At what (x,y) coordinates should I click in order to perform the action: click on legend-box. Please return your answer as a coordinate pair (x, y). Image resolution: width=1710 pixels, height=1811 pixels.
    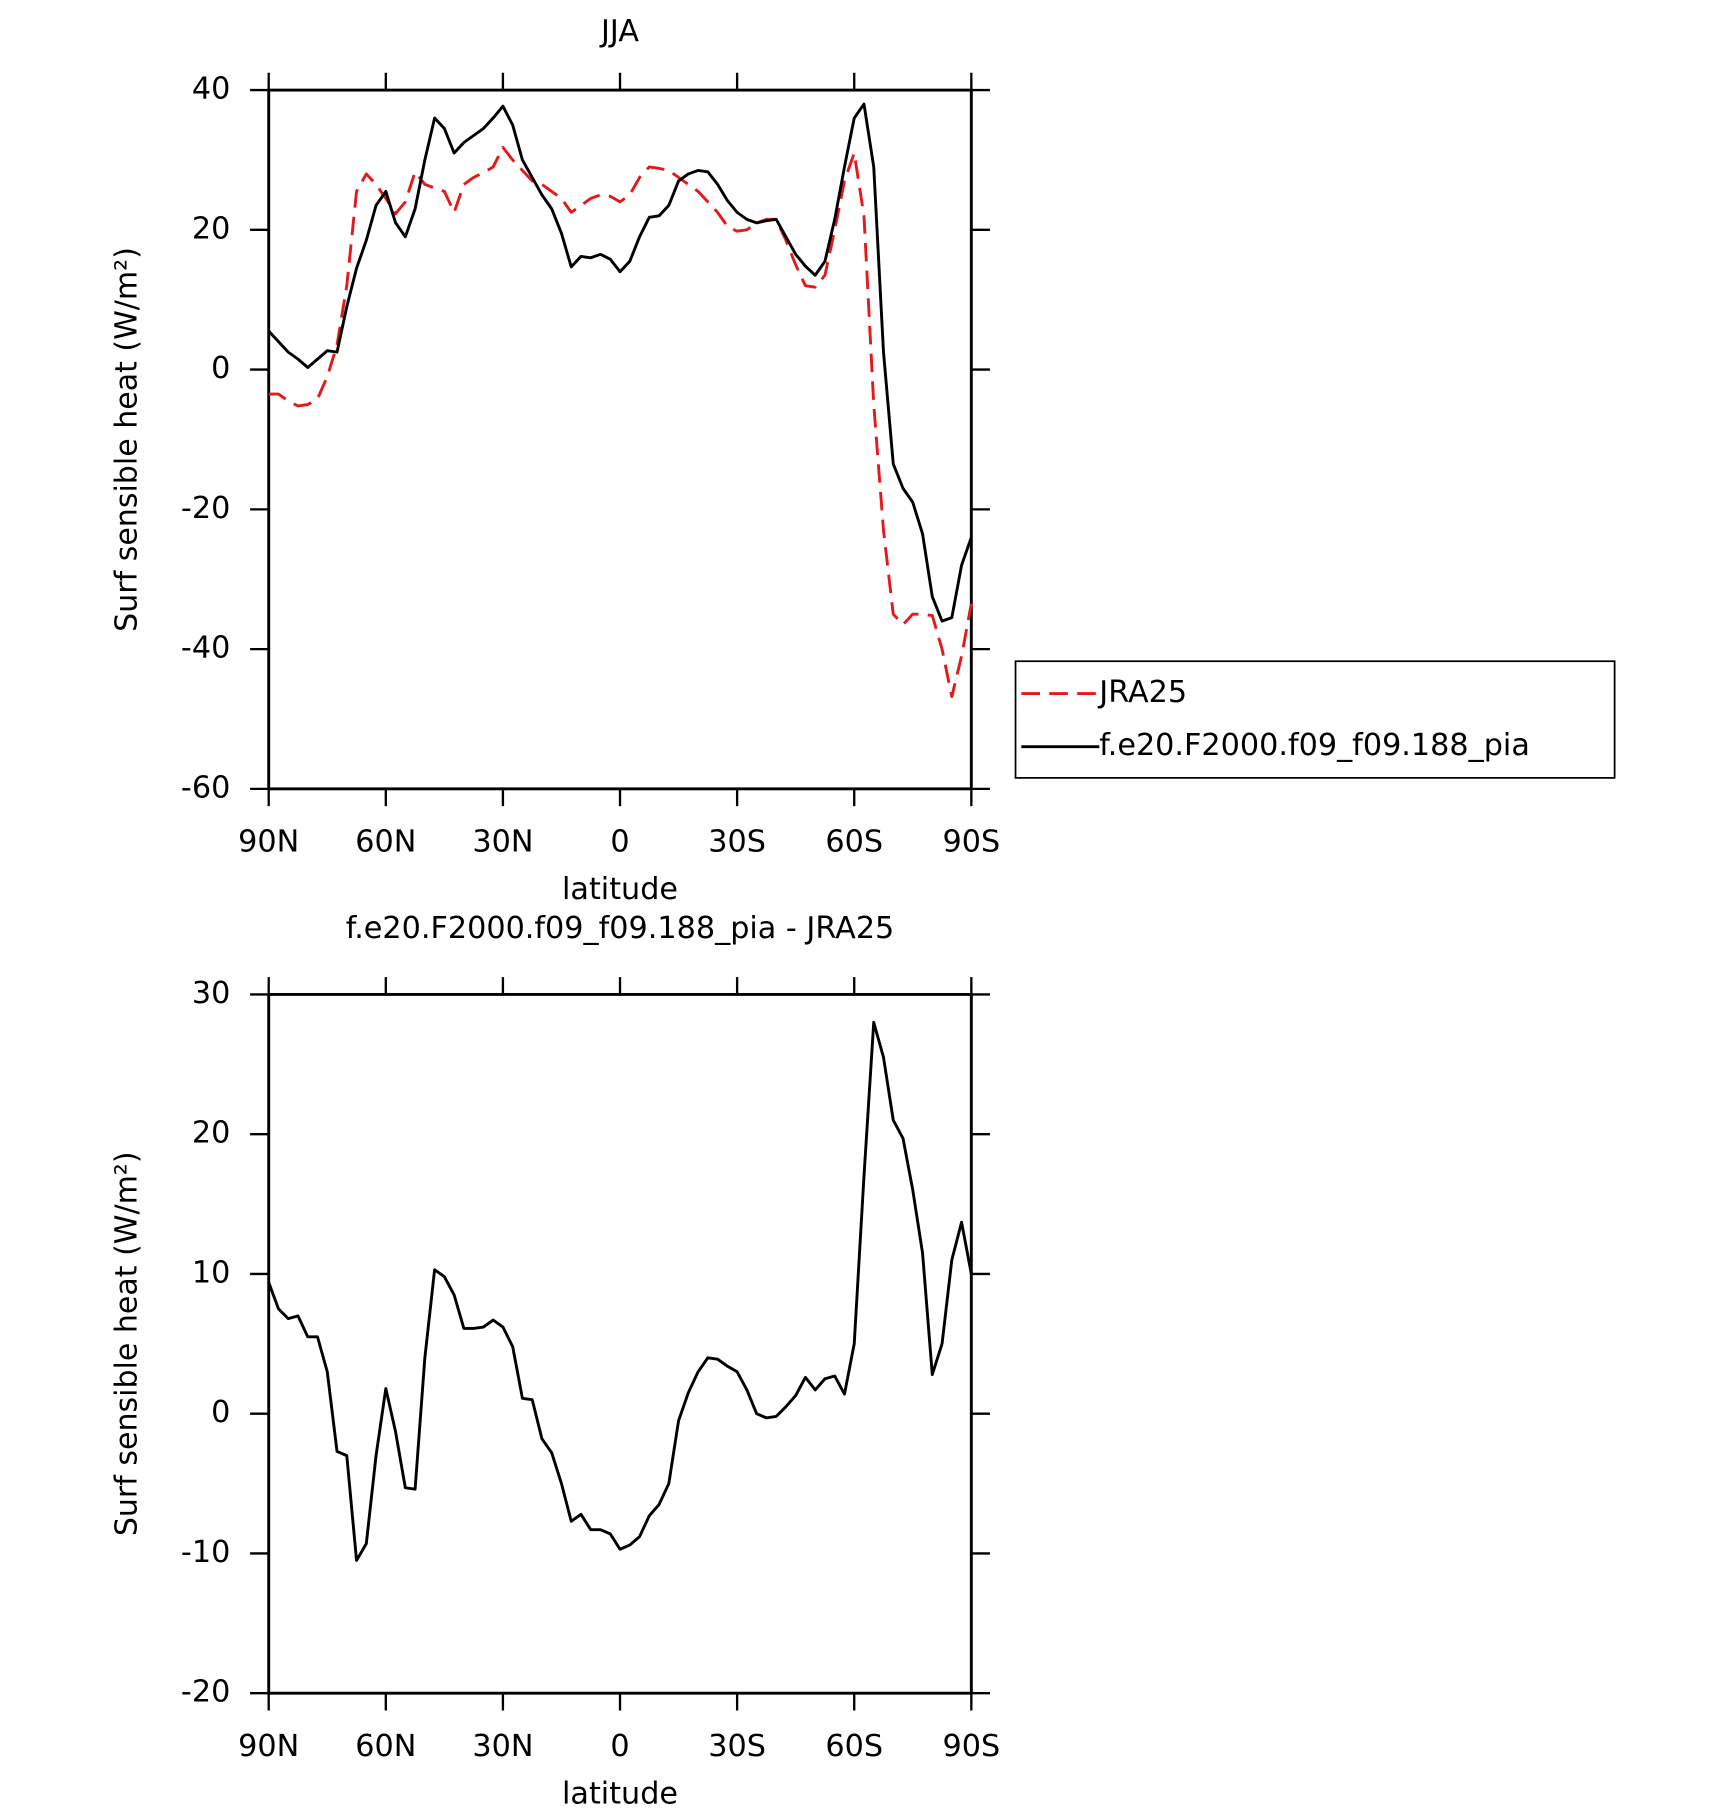
    Looking at the image, I should click on (1315, 719).